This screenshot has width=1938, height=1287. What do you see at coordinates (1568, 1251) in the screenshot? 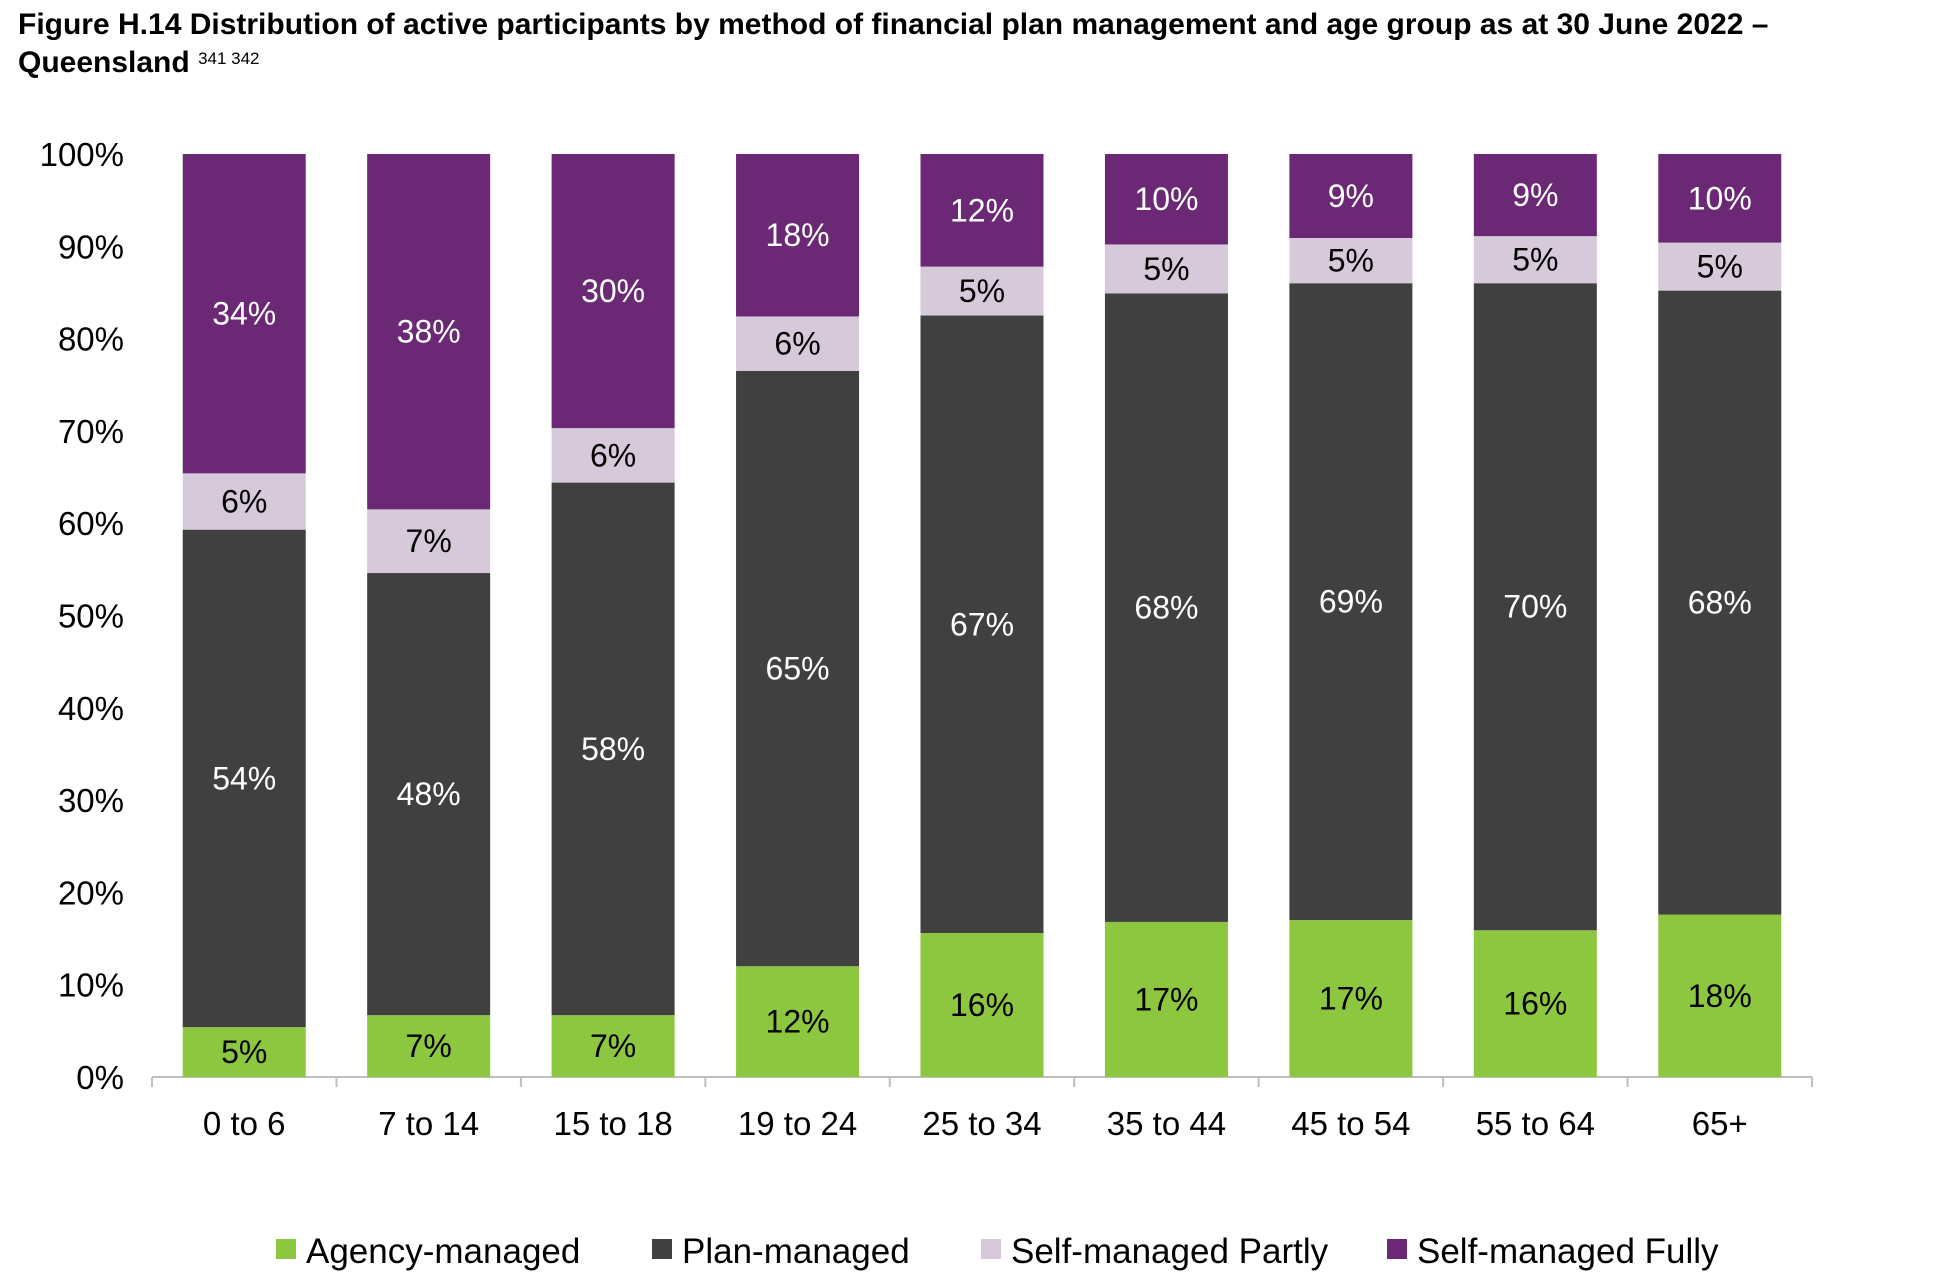
I see `legend-label: Self-managed Fully` at bounding box center [1568, 1251].